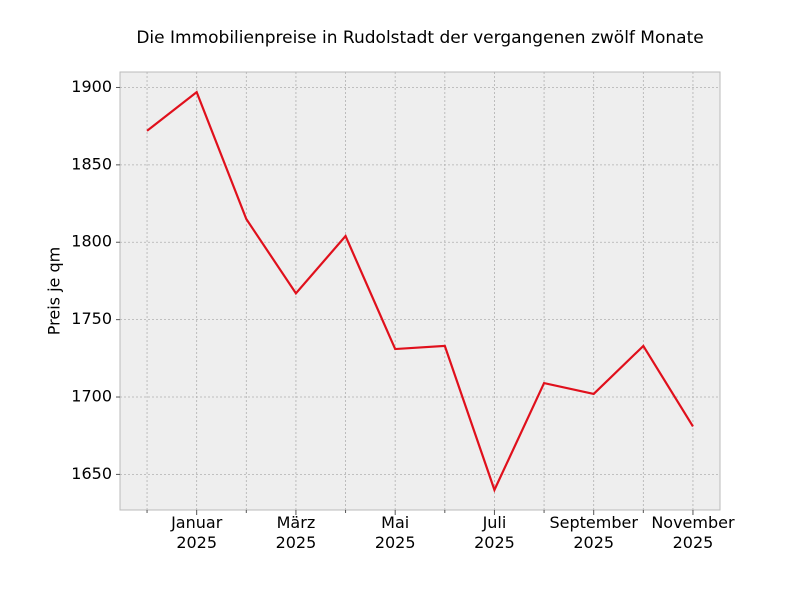 This screenshot has height=600, width=800. Describe the element at coordinates (91, 396) in the screenshot. I see `y-tick-label: 1700` at that location.